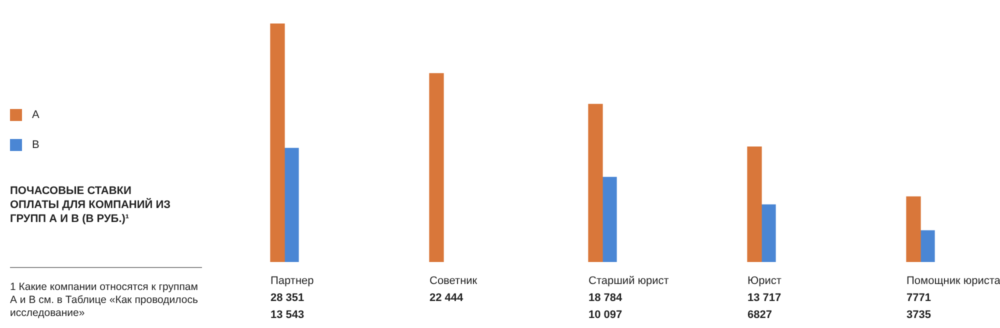 The image size is (1000, 328). I want to click on x-tick-label: Советник, so click(454, 281).